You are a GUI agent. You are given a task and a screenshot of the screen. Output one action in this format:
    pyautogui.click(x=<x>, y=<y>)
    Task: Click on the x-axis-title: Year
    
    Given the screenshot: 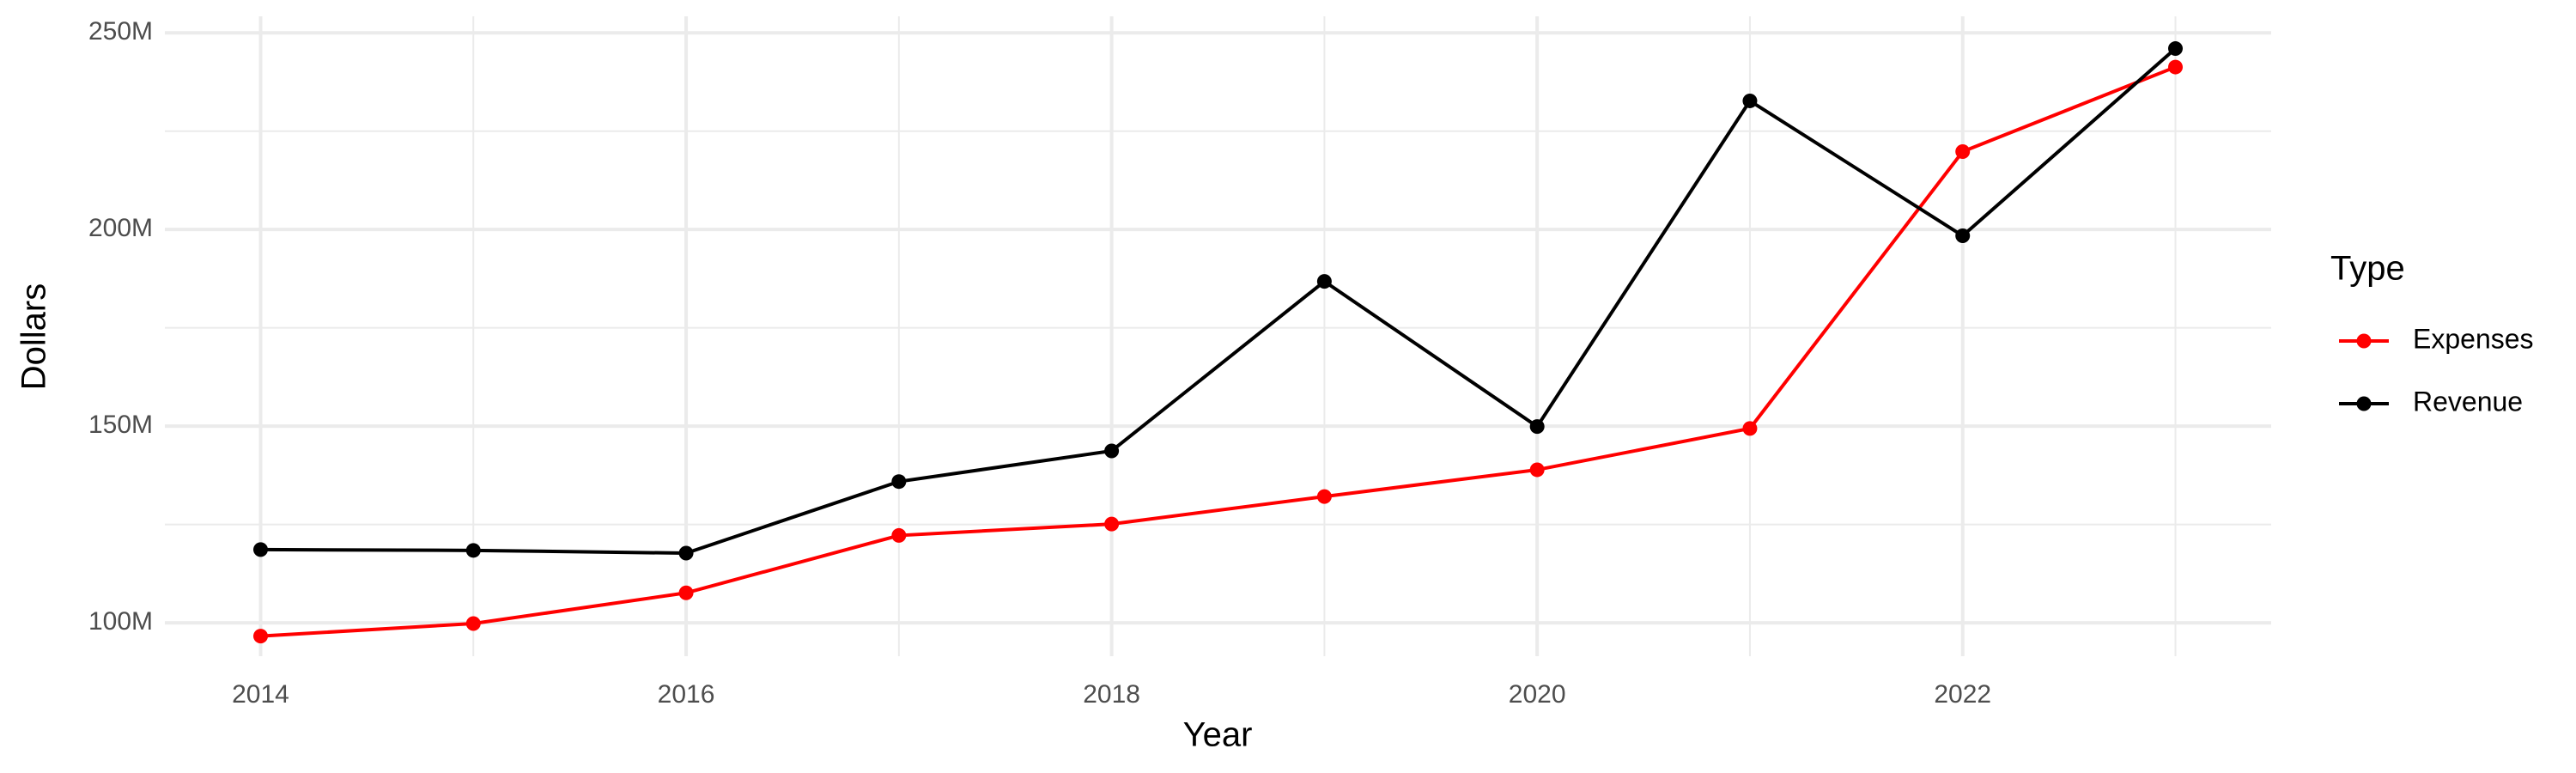 What is the action you would take?
    pyautogui.click(x=1218, y=735)
    